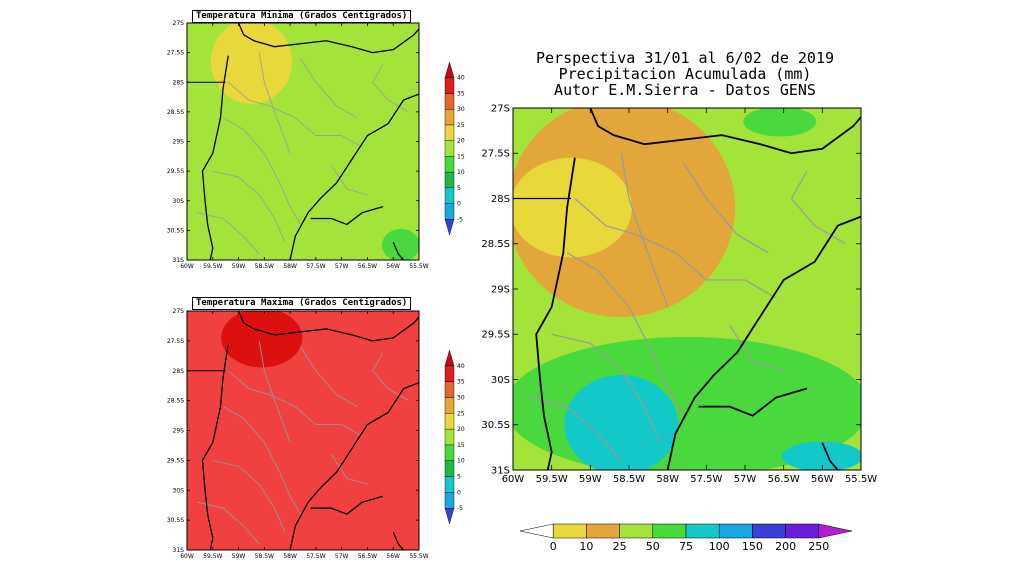 The width and height of the screenshot is (1024, 576). What do you see at coordinates (461, 125) in the screenshot?
I see `colorbar-label: 25` at bounding box center [461, 125].